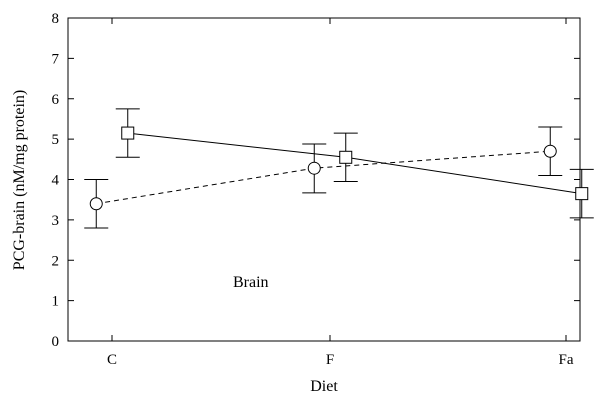 This screenshot has width=594, height=404. What do you see at coordinates (56, 100) in the screenshot?
I see `y-tick-label: 6` at bounding box center [56, 100].